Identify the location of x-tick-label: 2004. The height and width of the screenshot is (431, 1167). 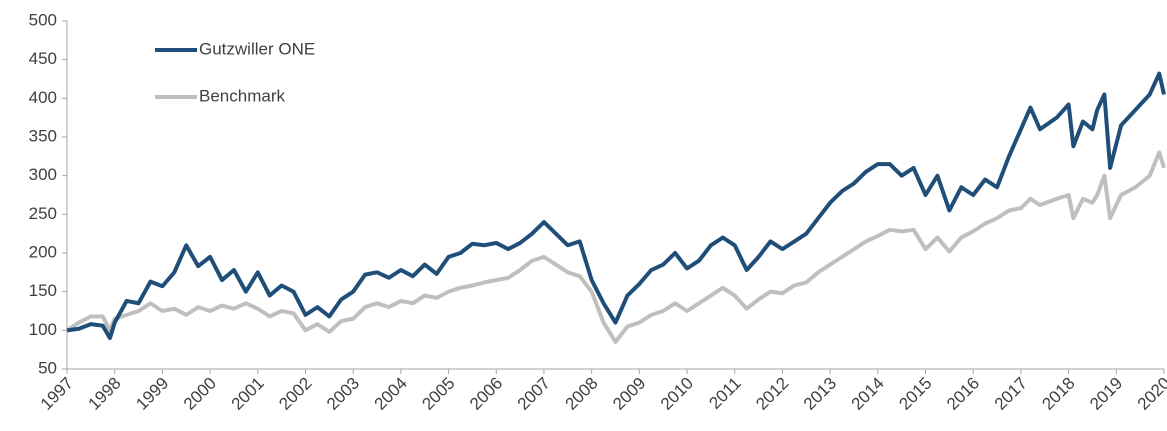
(391, 394).